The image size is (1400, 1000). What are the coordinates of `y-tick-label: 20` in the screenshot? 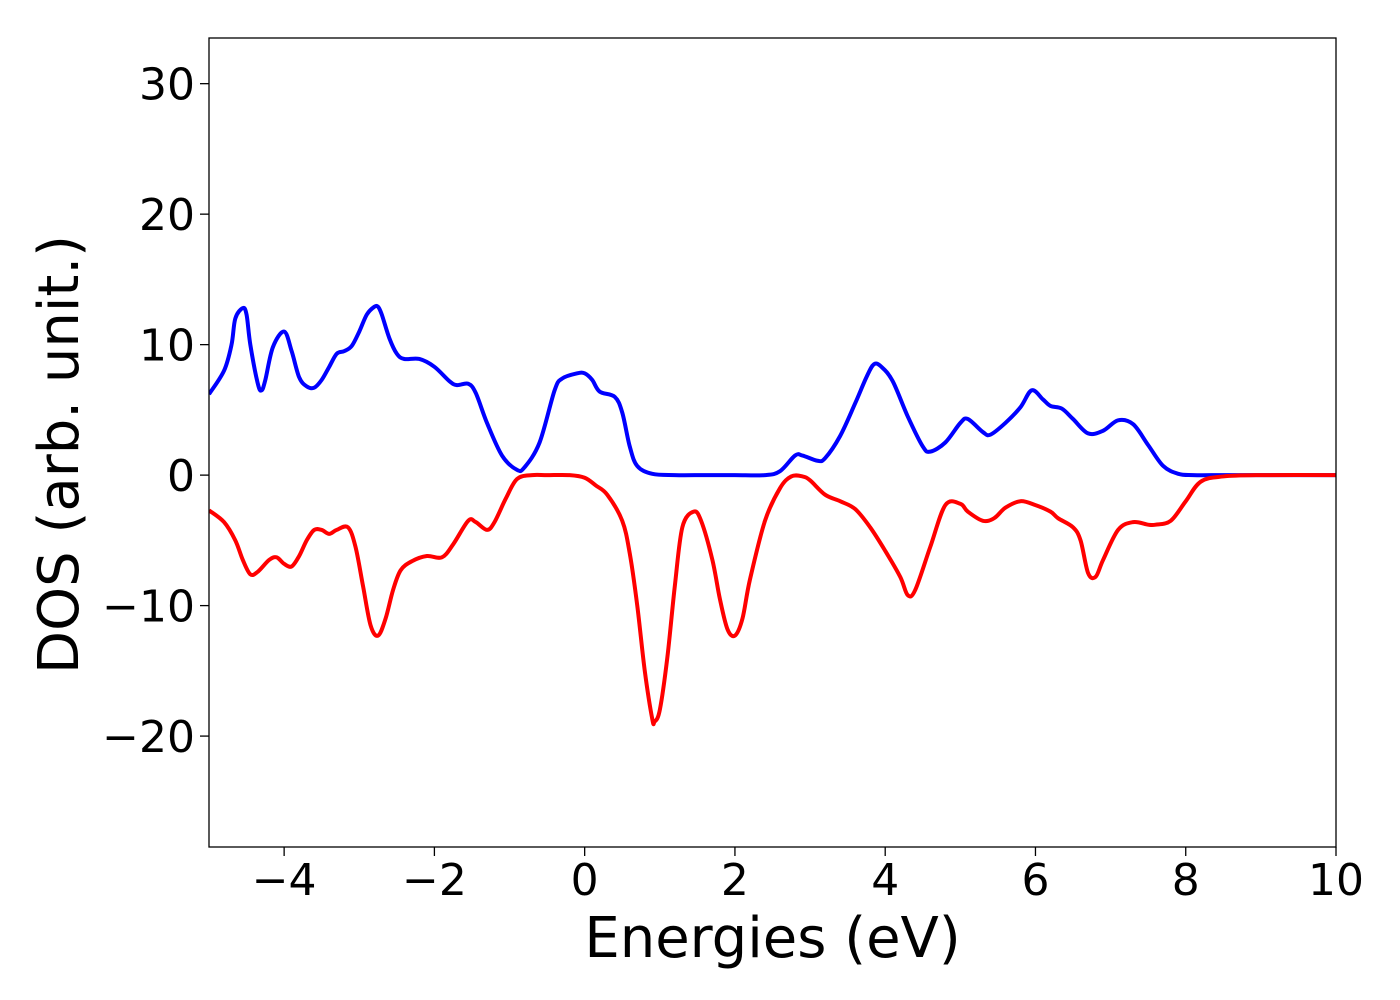 It's located at (167, 215).